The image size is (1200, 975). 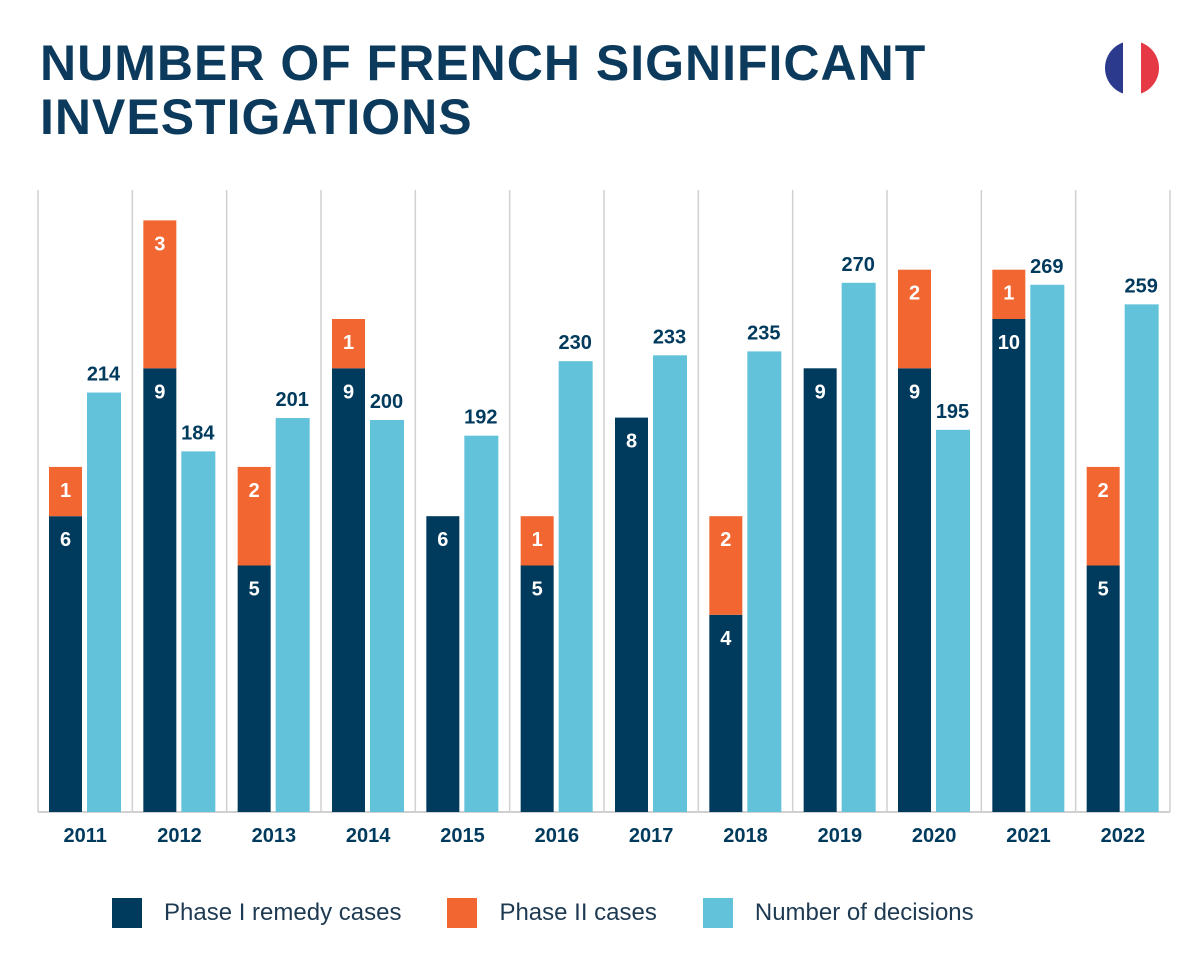 I want to click on label-phase2-2011: 1, so click(x=65, y=491).